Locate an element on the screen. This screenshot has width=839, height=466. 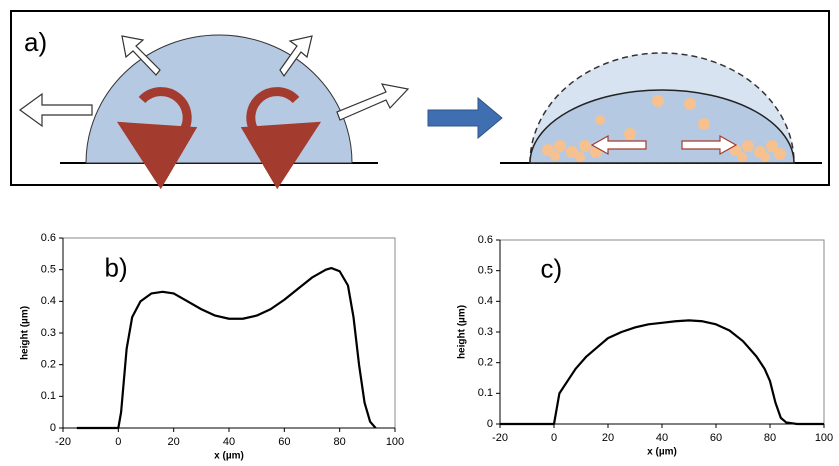
flow-arrows is located at coordinates (219, 138).